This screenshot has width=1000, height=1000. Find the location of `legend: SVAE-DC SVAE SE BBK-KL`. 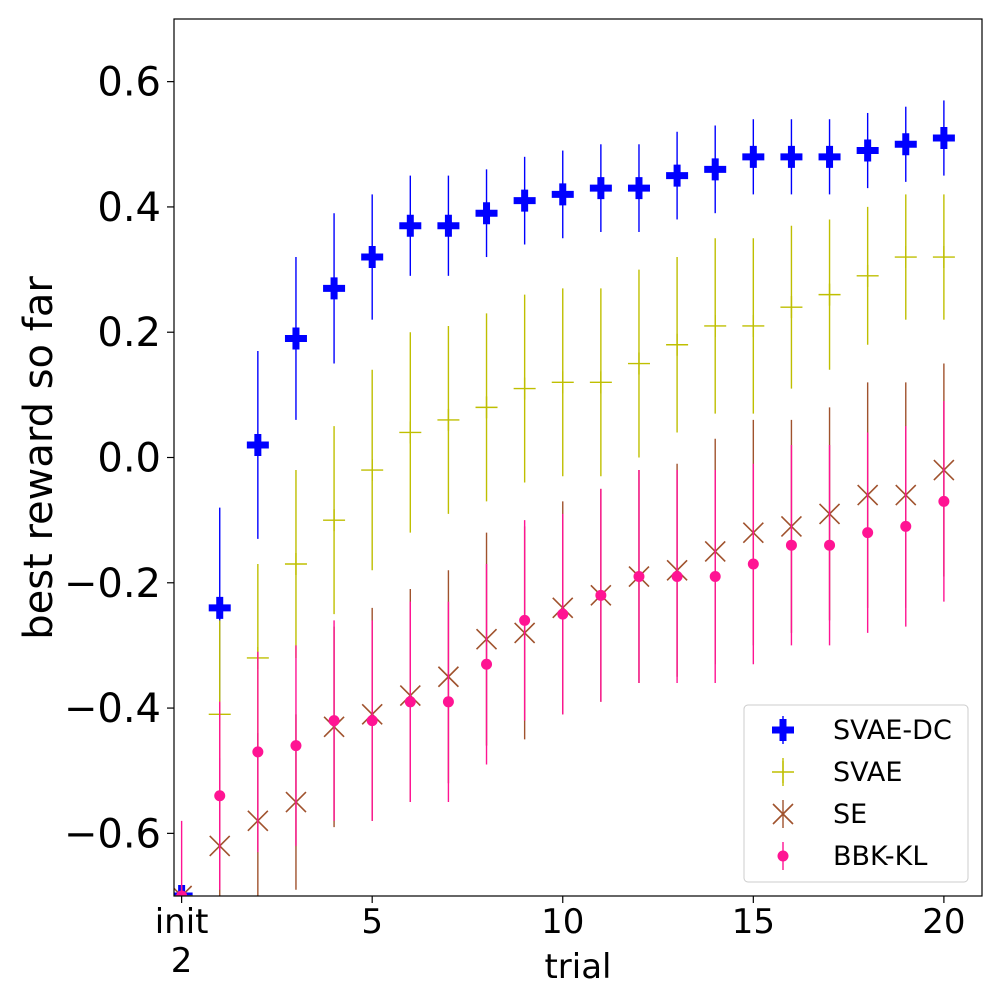

legend: SVAE-DC SVAE SE BBK-KL is located at coordinates (856, 793).